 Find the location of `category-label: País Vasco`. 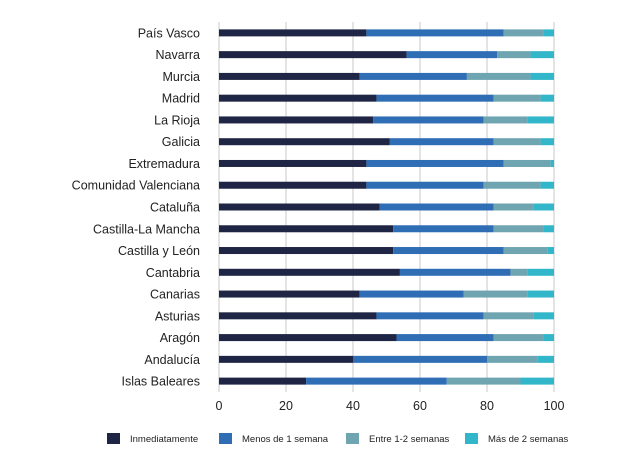

category-label: País Vasco is located at coordinates (169, 33).